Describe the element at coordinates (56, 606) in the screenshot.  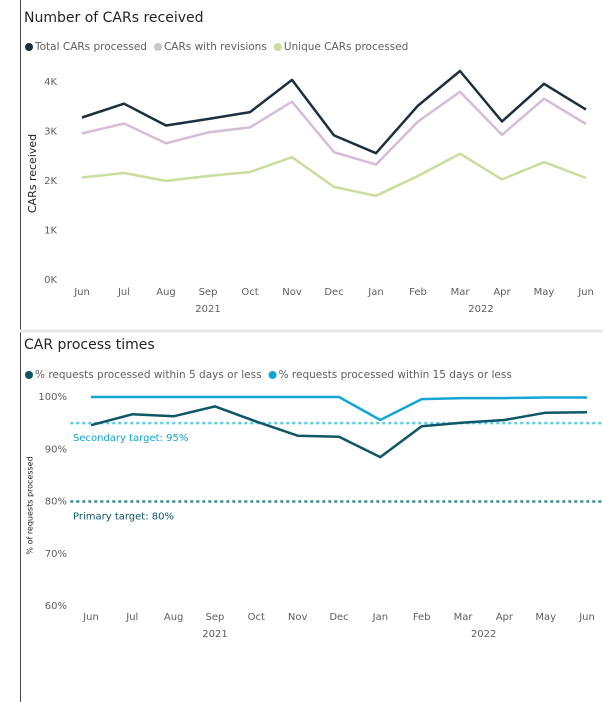
I see `y-tick-label: 60%` at that location.